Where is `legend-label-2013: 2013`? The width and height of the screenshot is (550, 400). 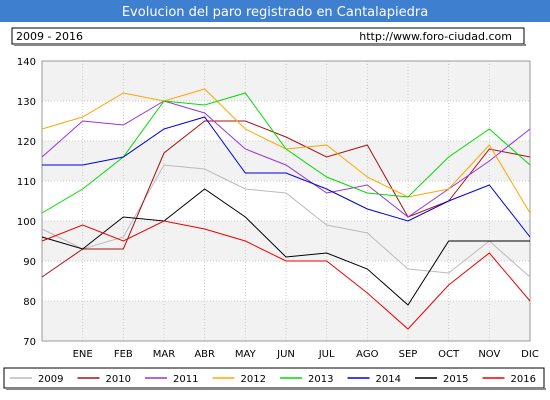
legend-label-2013: 2013 is located at coordinates (320, 379).